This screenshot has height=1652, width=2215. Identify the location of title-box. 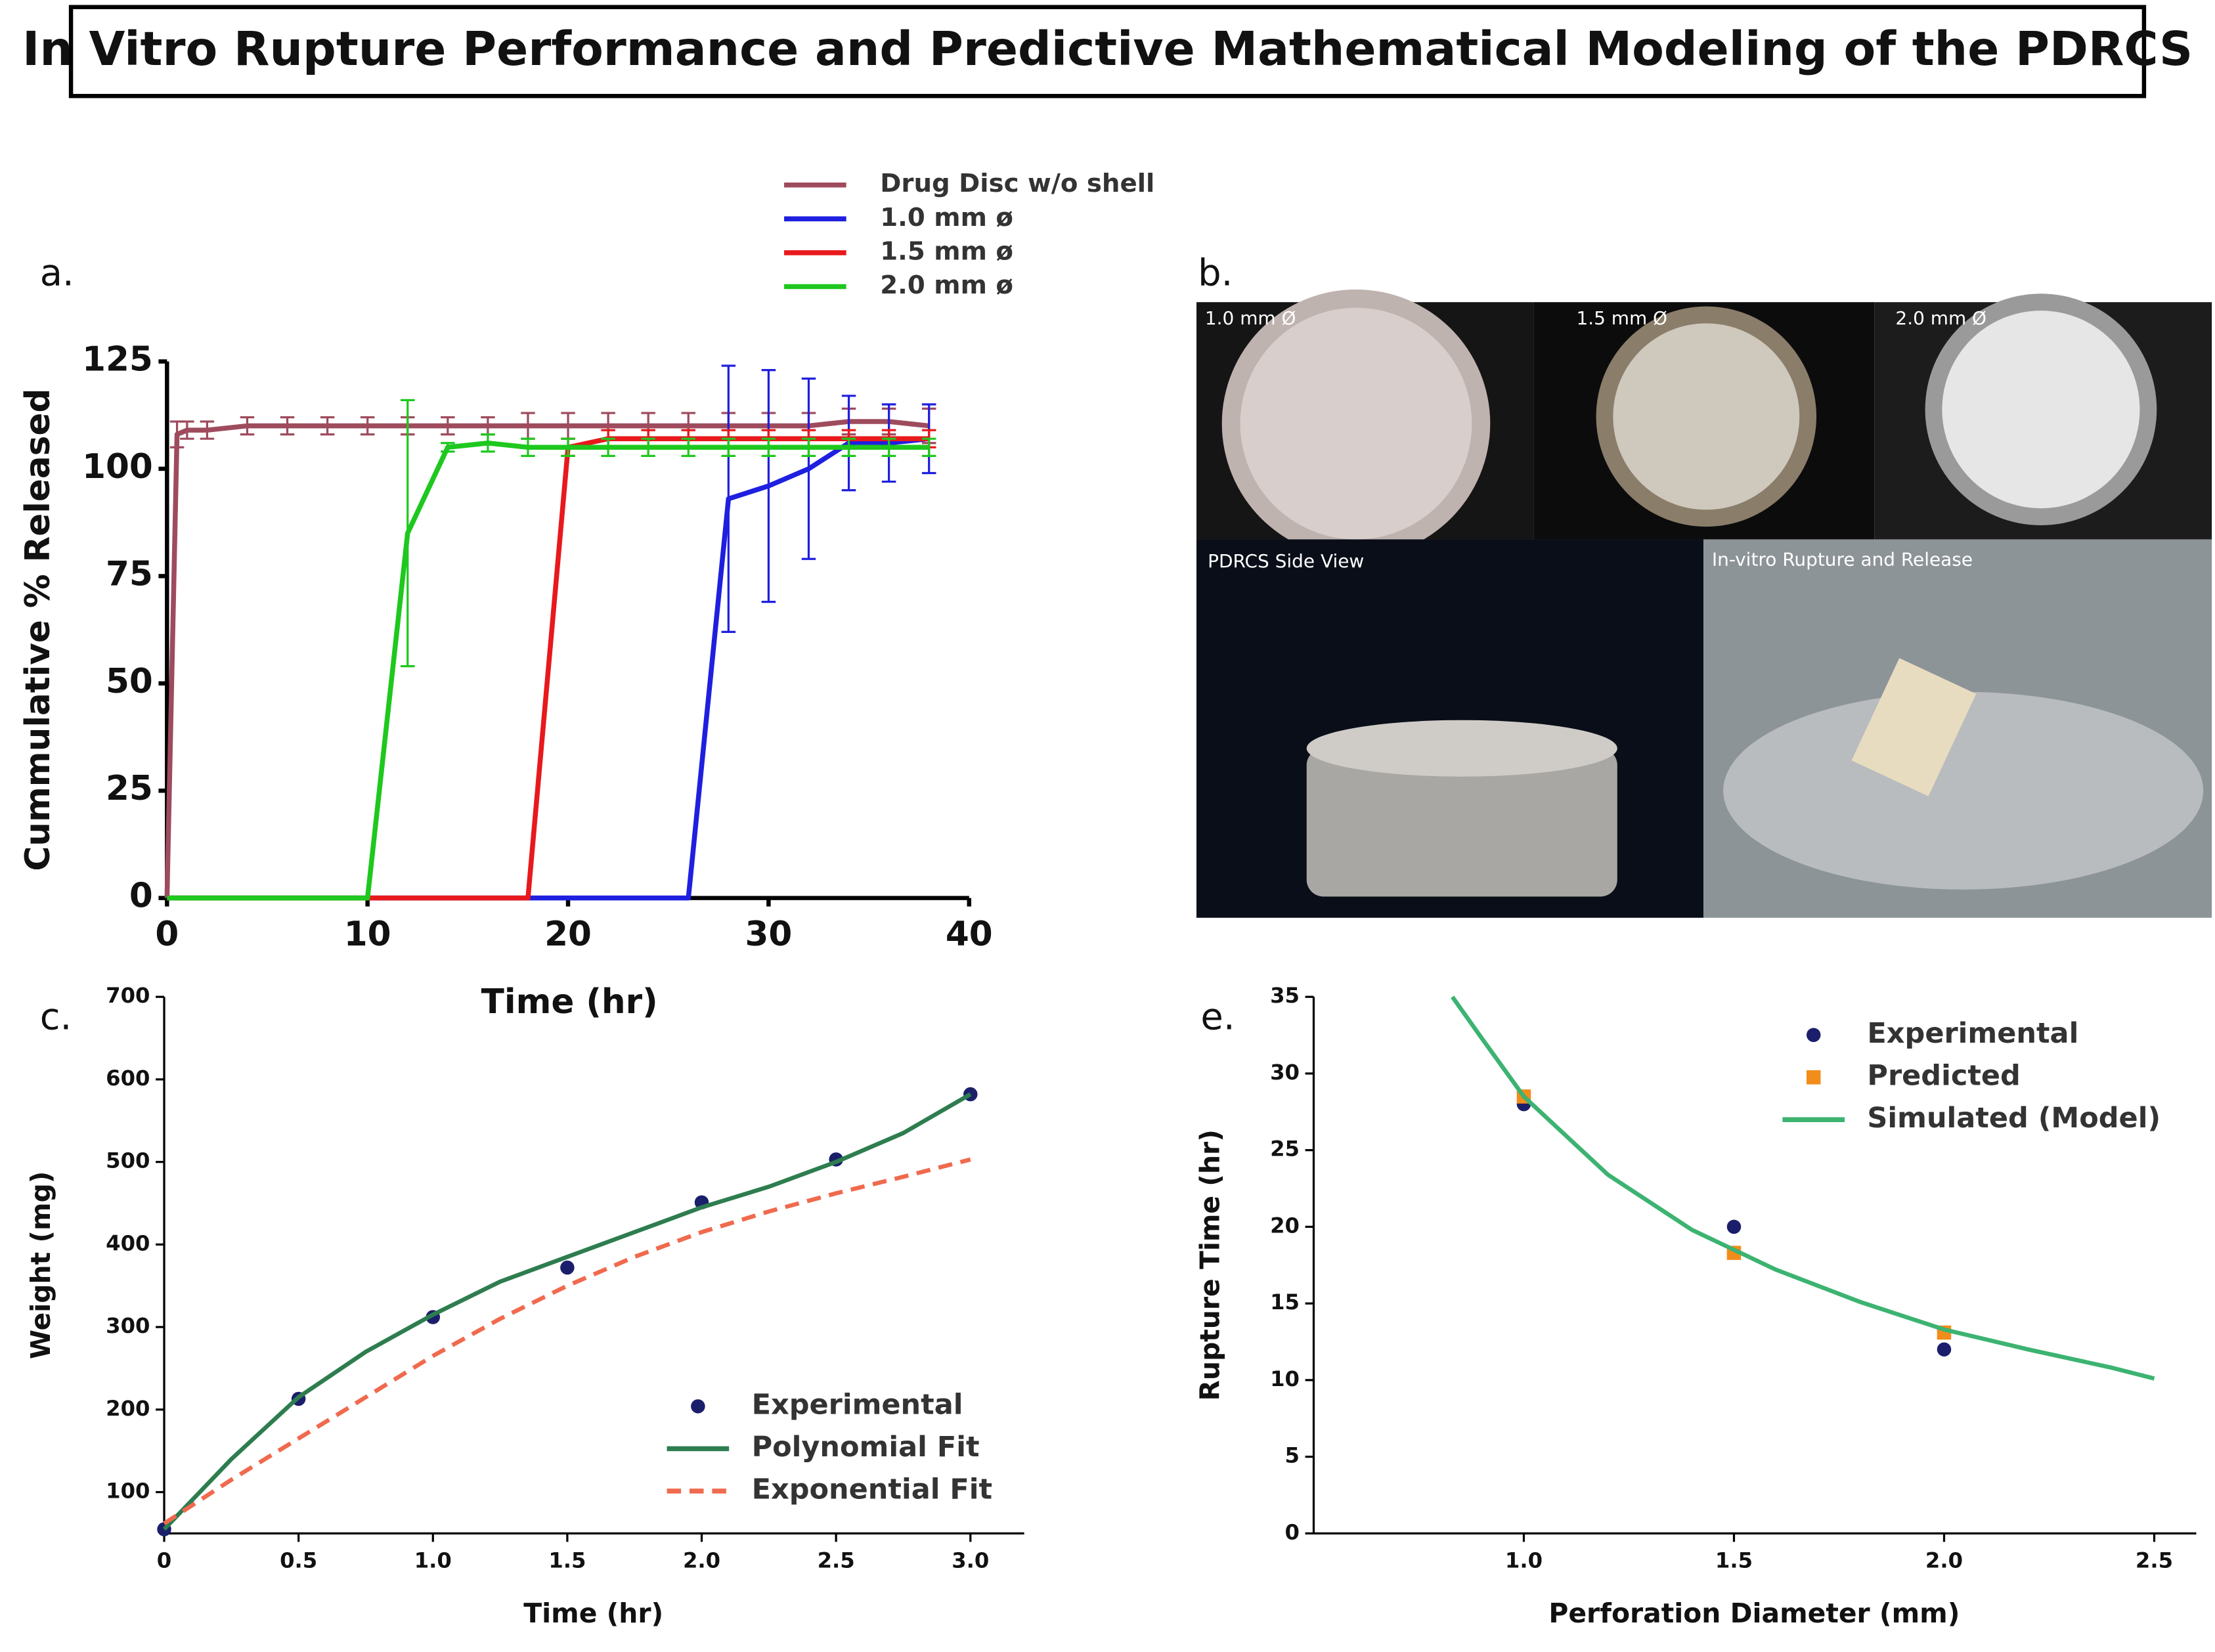
(1107, 51).